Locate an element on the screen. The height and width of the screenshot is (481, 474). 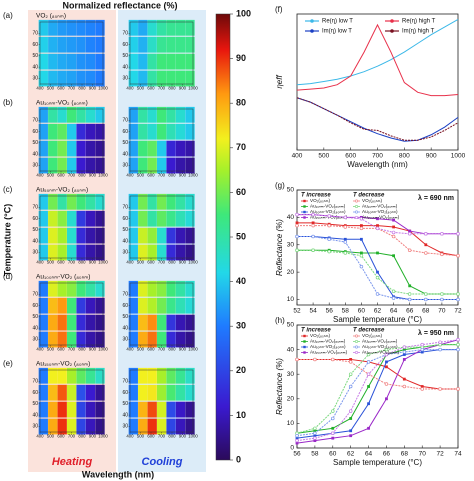
y-tick-label: 30 is located at coordinates (125, 427).